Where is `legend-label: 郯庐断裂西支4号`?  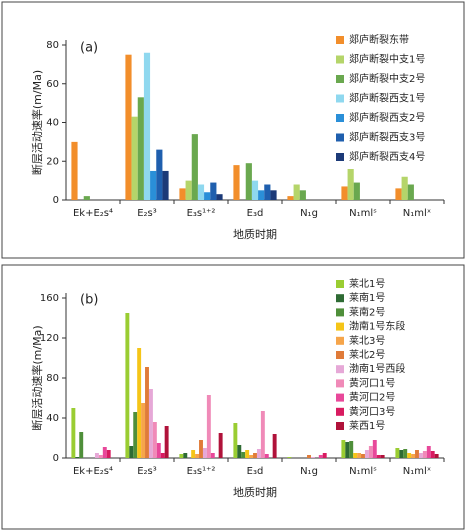
legend-label: 郯庐断裂西支4号 is located at coordinates (387, 156).